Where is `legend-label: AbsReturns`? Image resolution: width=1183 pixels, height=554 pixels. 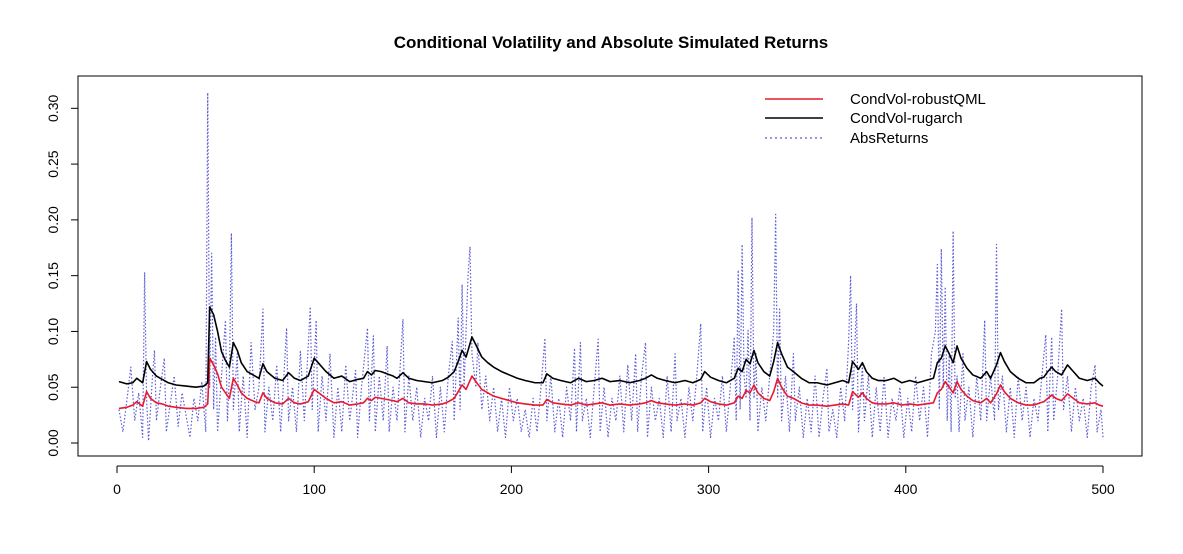 legend-label: AbsReturns is located at coordinates (889, 138).